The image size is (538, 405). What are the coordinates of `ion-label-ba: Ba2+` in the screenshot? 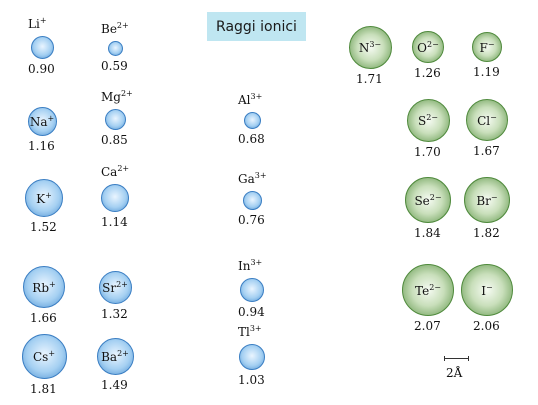 It's located at (115, 356).